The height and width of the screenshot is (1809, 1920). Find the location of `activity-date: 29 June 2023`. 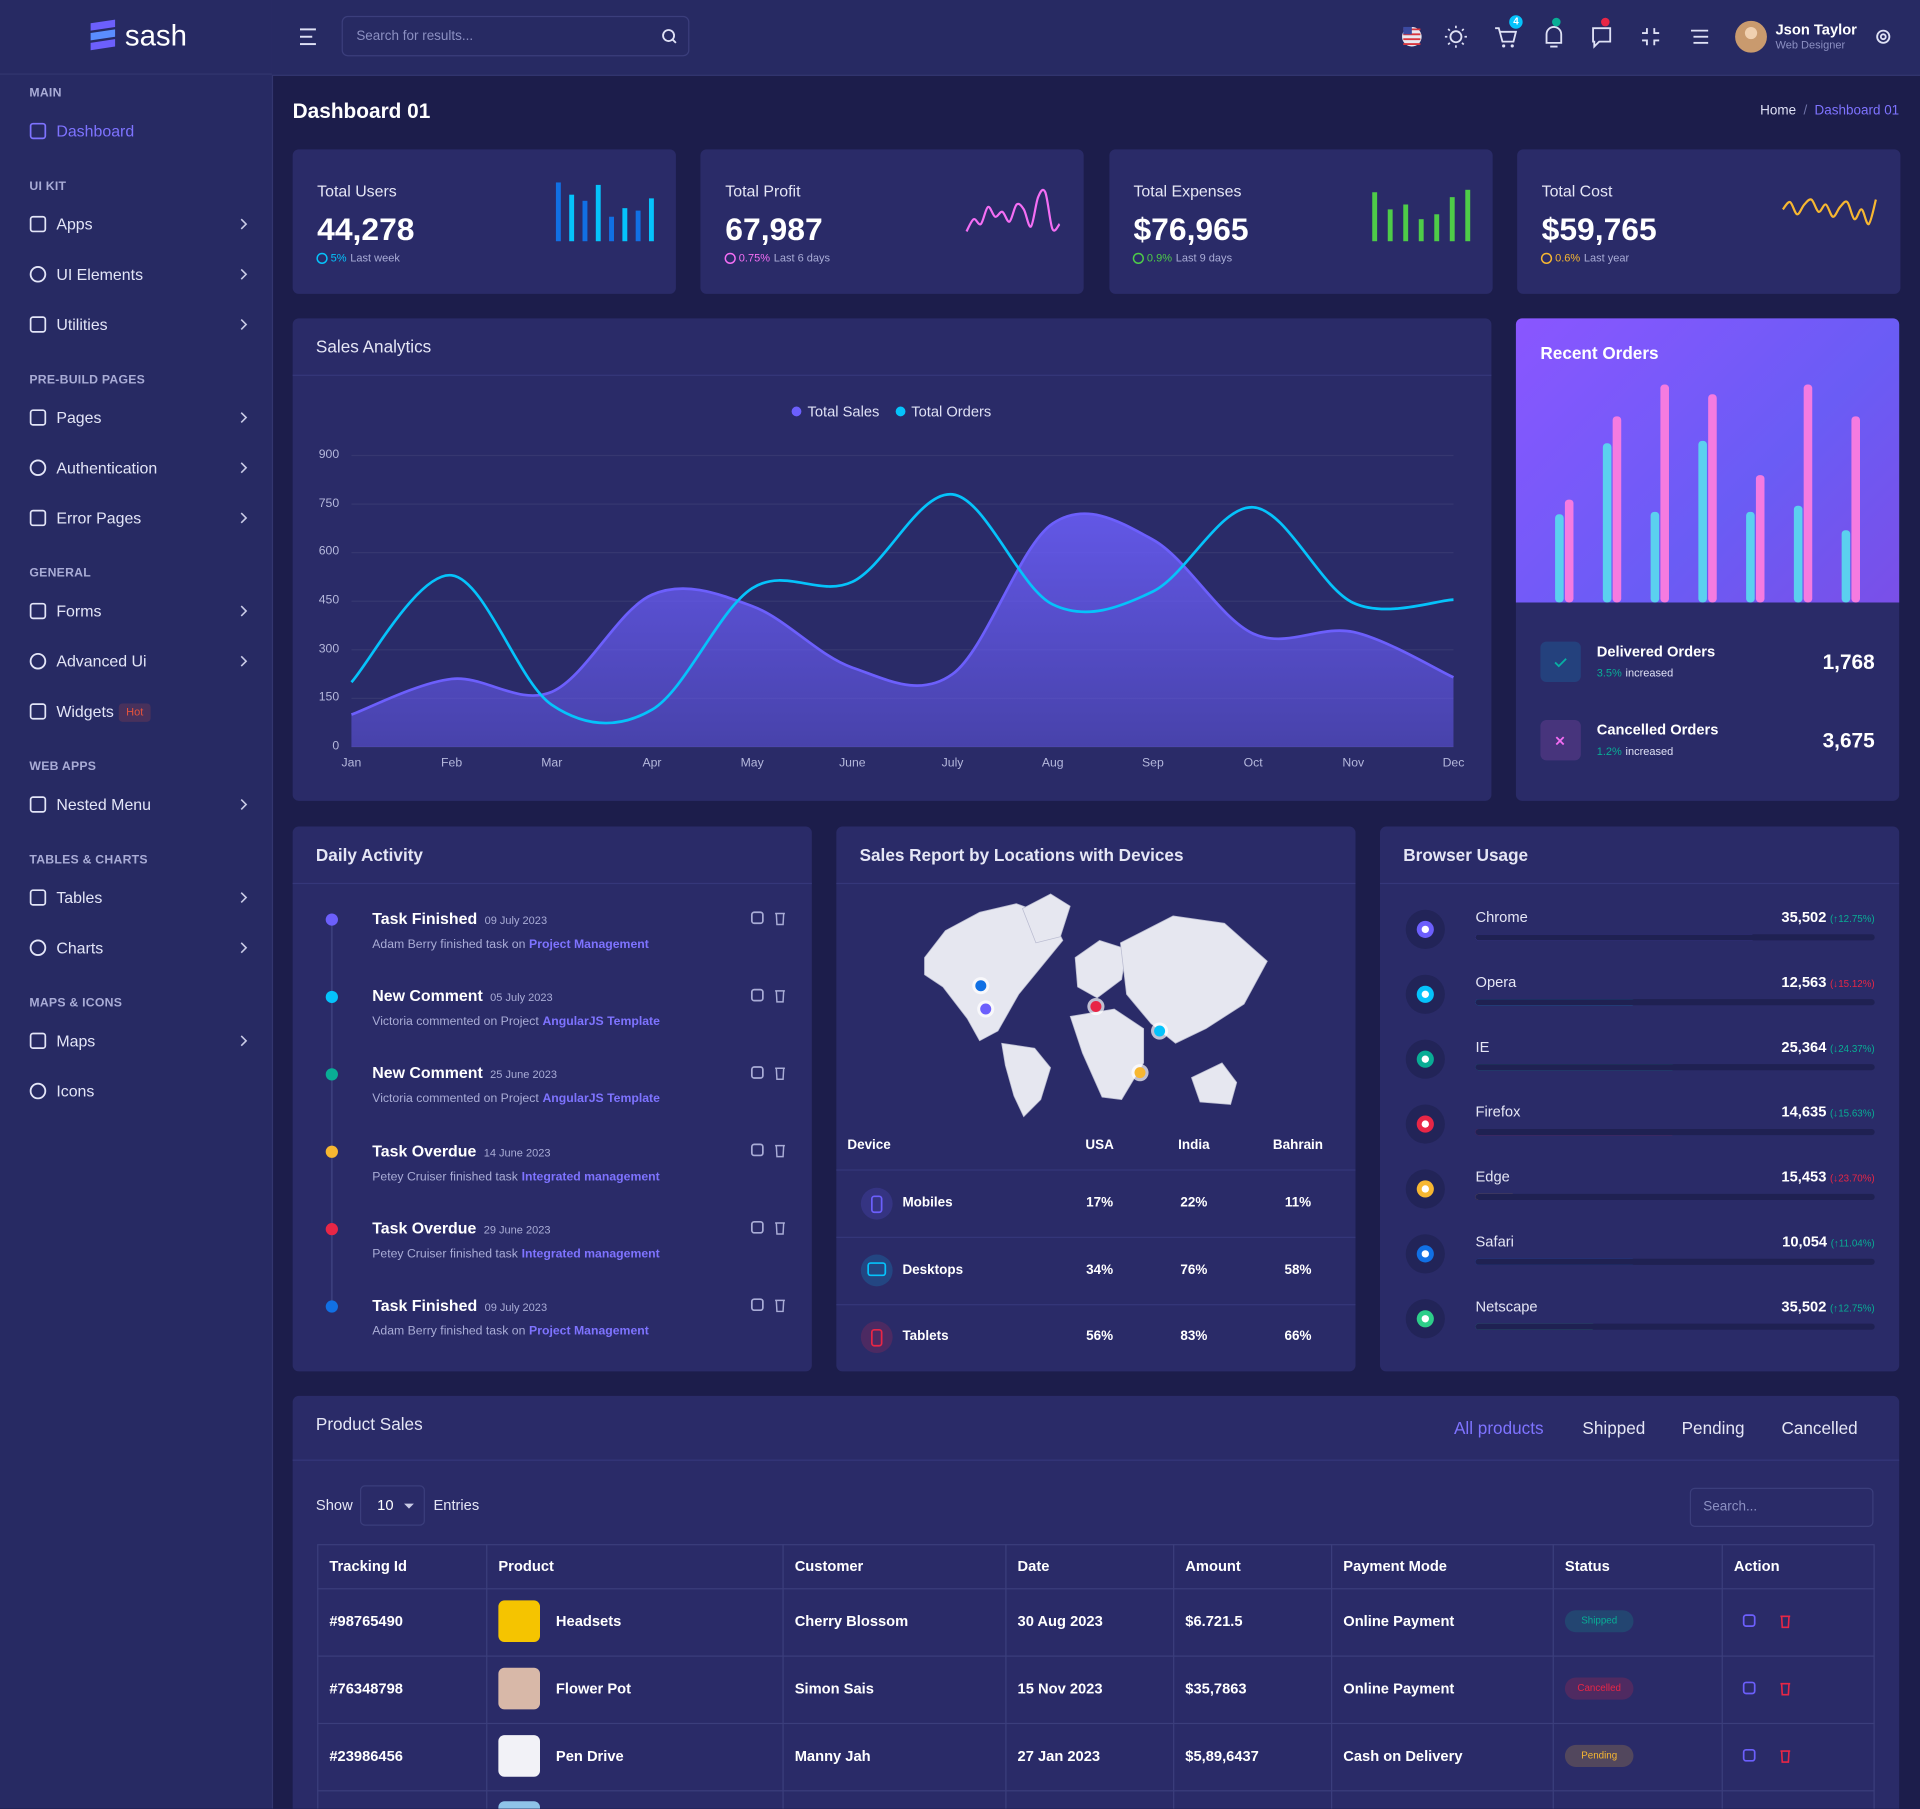

activity-date: 29 June 2023 is located at coordinates (517, 1229).